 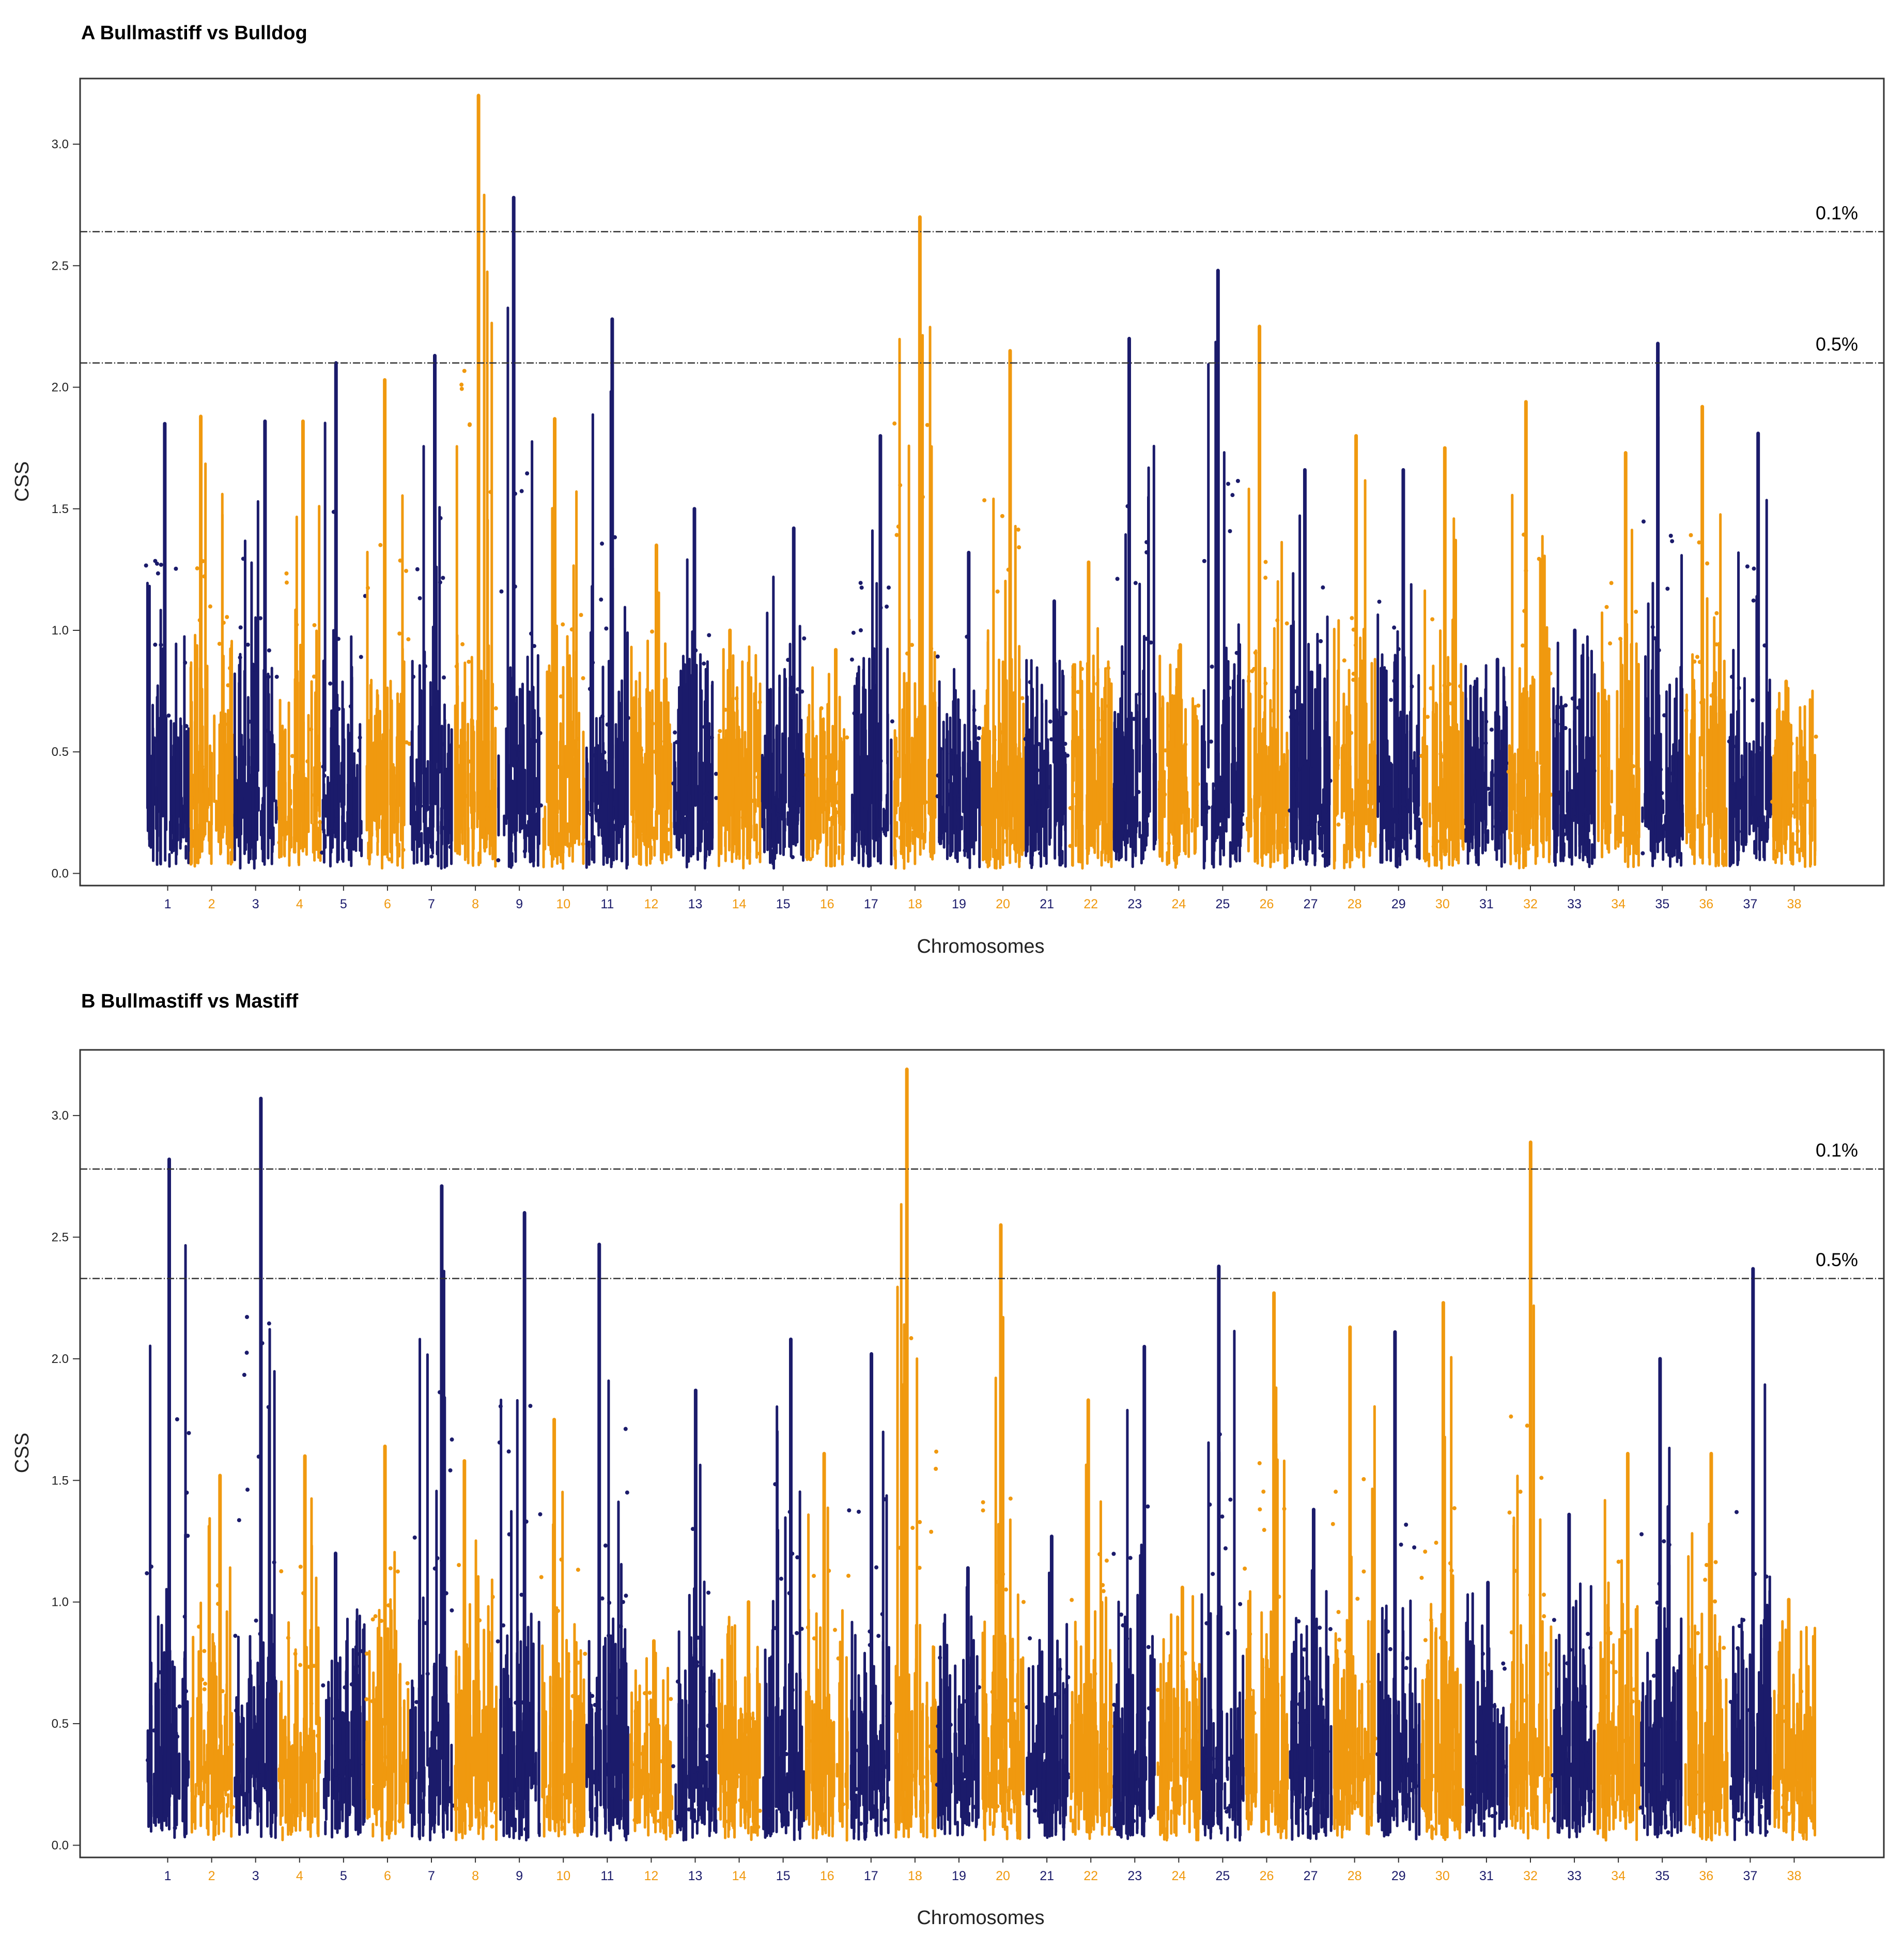 What do you see at coordinates (1749, 649) in the screenshot?
I see `chromosome-37-points` at bounding box center [1749, 649].